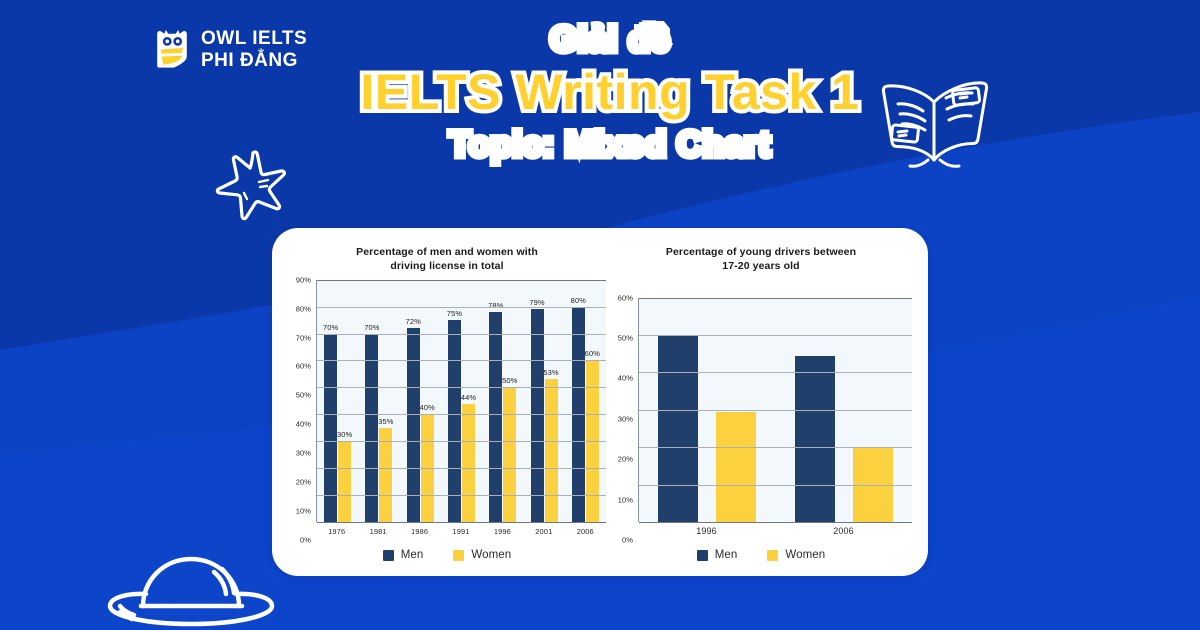 This screenshot has width=1200, height=630. I want to click on bar-value-label: 78%, so click(496, 306).